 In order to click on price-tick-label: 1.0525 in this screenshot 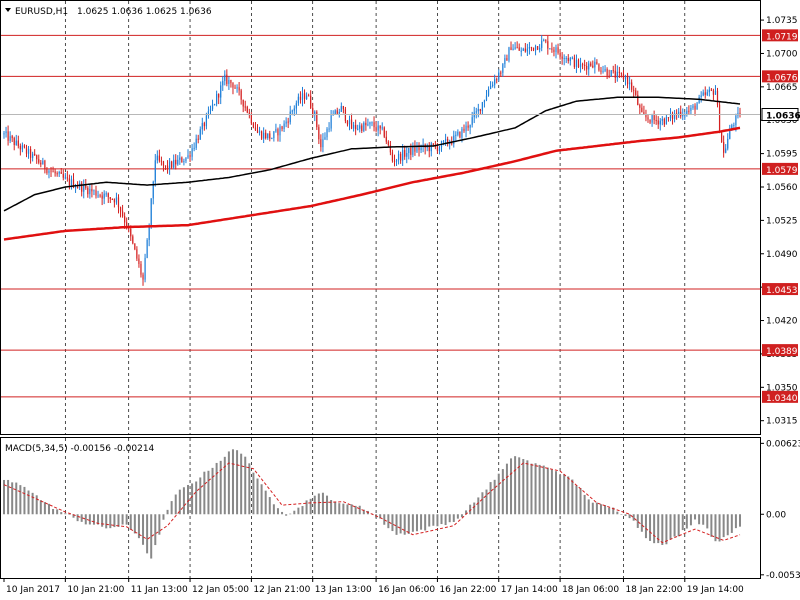, I will do `click(782, 221)`.